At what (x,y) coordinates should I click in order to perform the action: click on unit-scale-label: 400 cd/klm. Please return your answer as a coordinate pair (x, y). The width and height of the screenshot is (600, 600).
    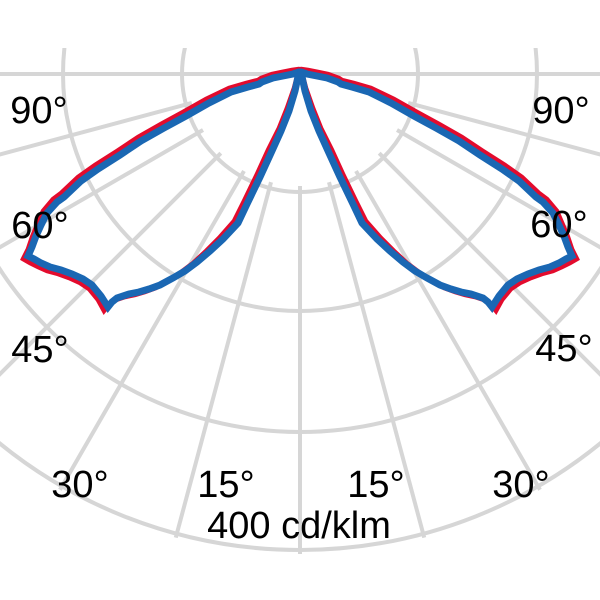
    Looking at the image, I should click on (299, 526).